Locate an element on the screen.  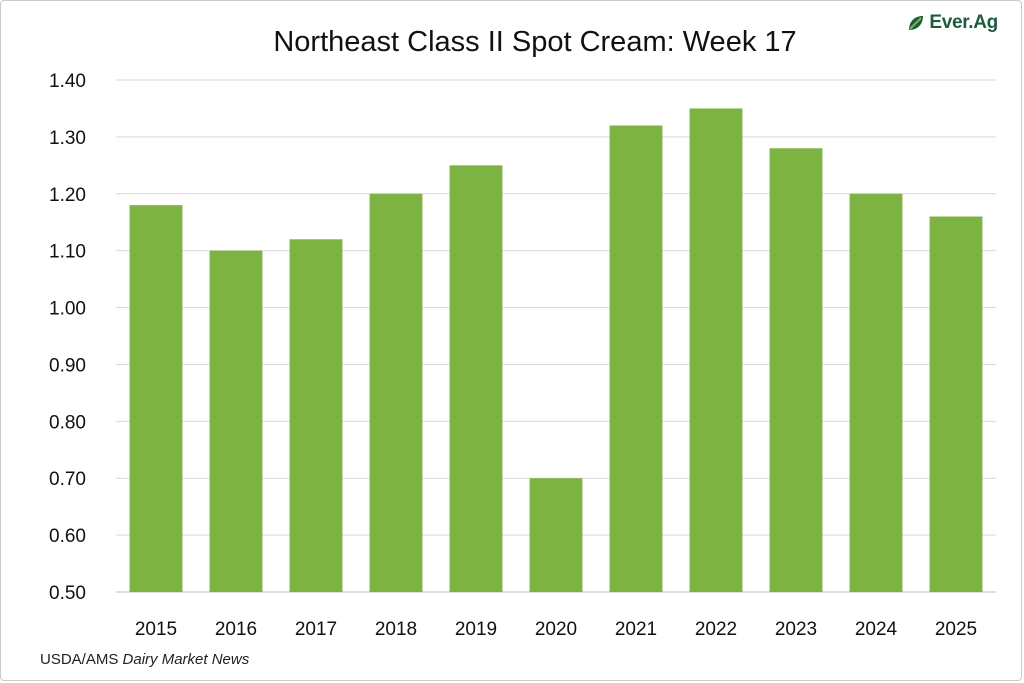
bar-2020 is located at coordinates (556, 535).